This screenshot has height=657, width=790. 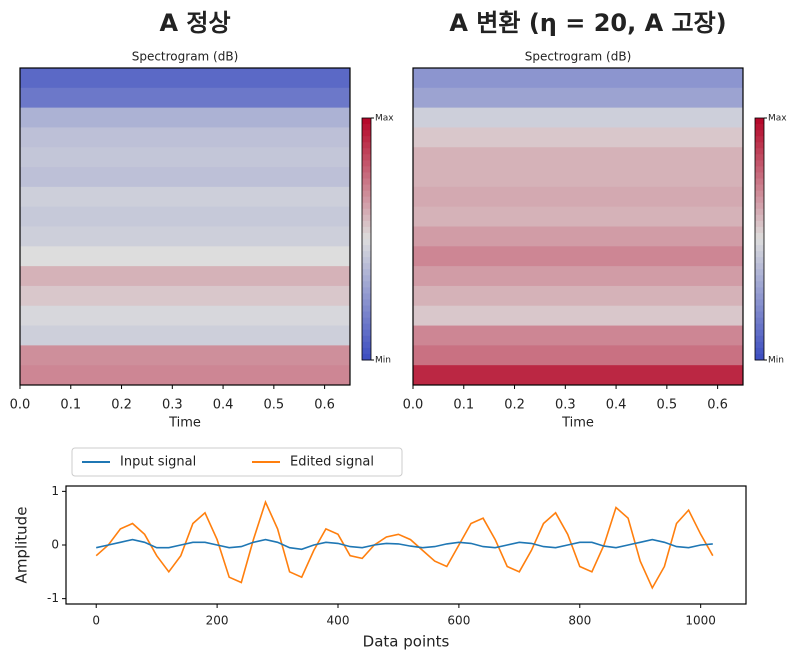 I want to click on series-line, so click(x=404, y=544).